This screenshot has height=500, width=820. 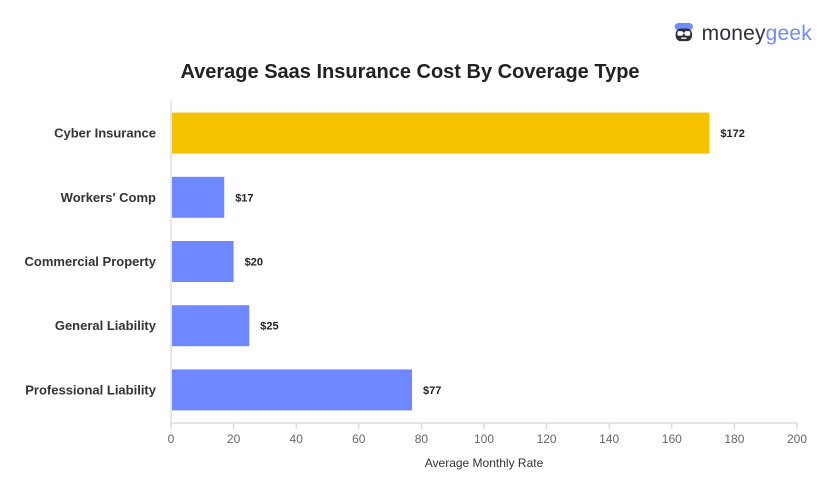 I want to click on x-tick-label: 20, so click(x=234, y=439).